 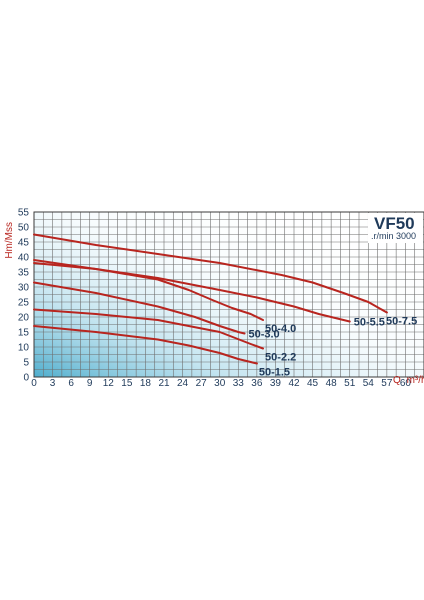 What do you see at coordinates (202, 383) in the screenshot?
I see `x-tick-label: 27` at bounding box center [202, 383].